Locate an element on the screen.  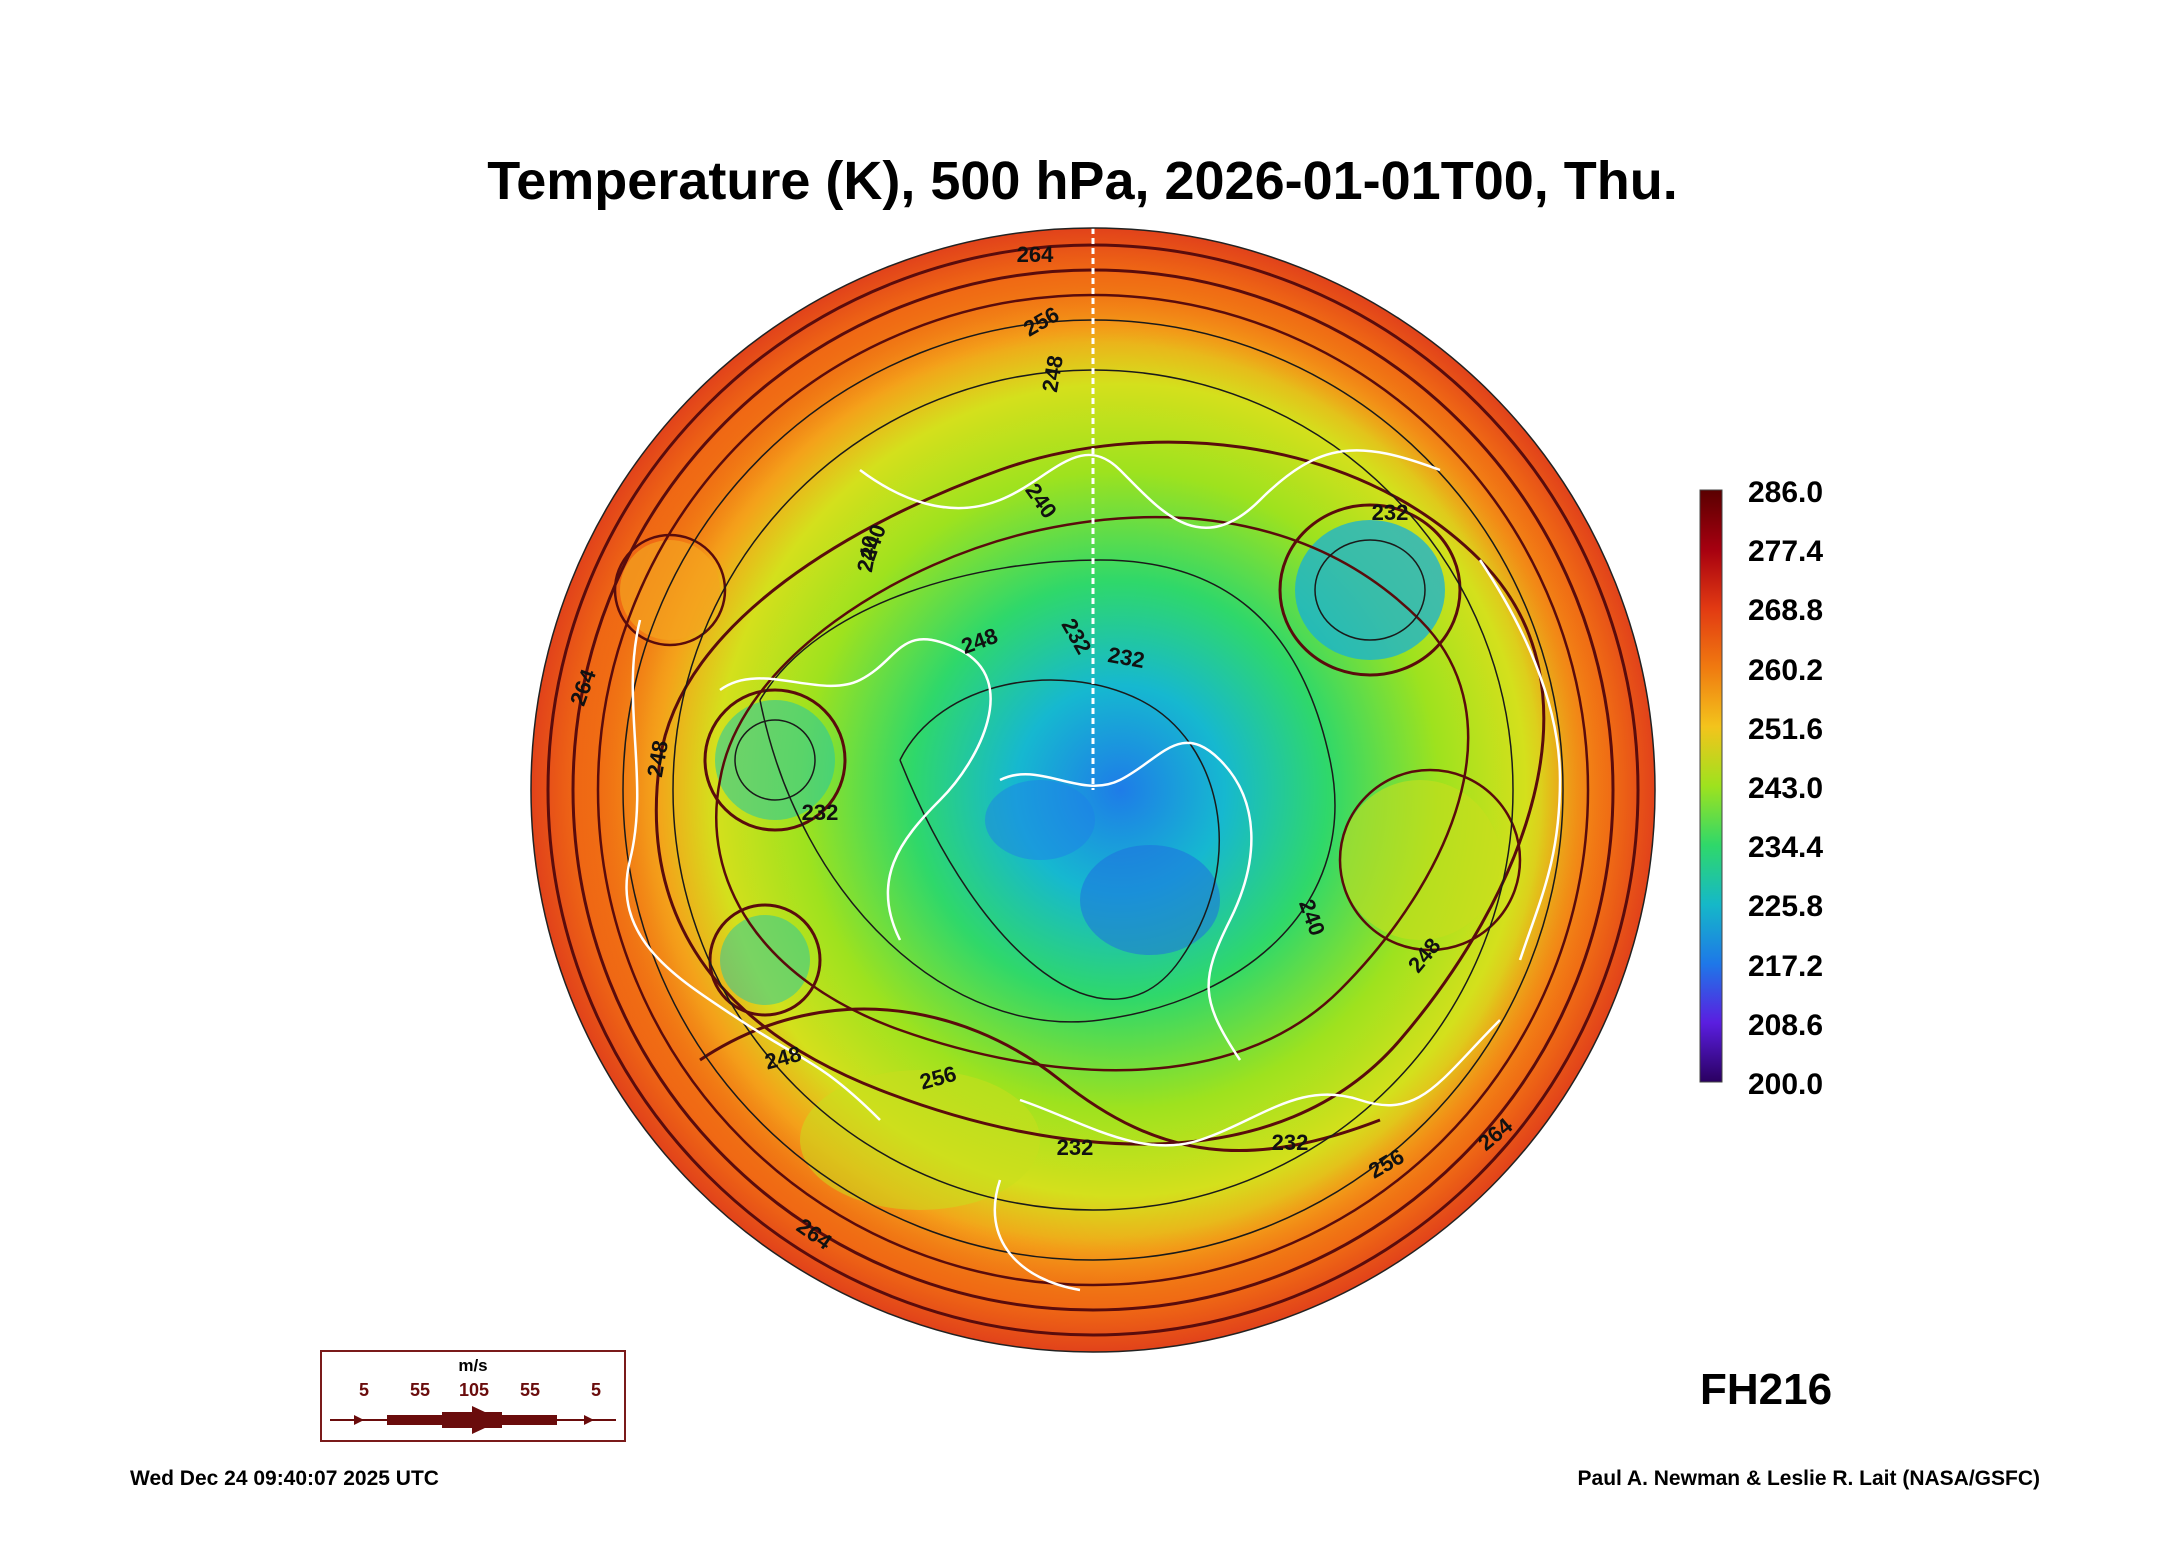
colorbar-tick-label: 217.2 is located at coordinates (1786, 966).